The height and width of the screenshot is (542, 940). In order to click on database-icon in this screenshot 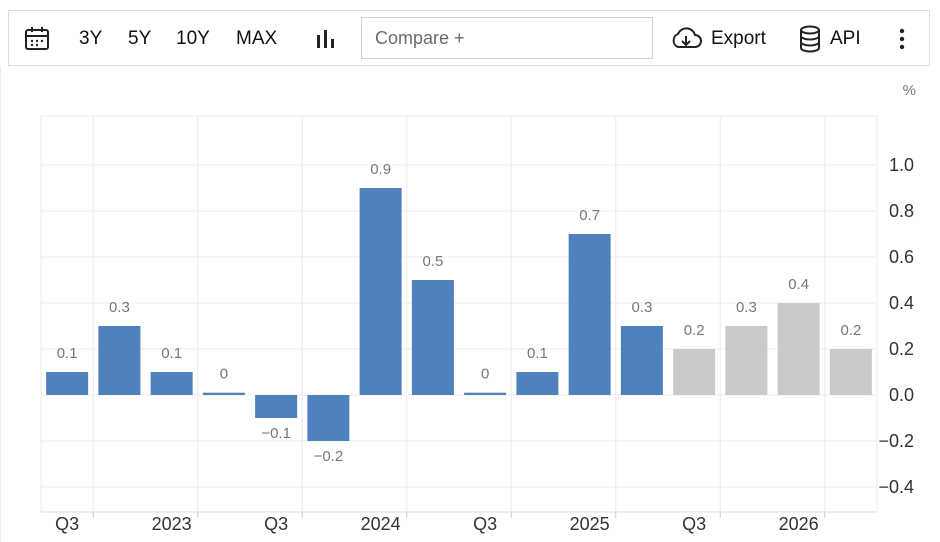, I will do `click(810, 39)`.